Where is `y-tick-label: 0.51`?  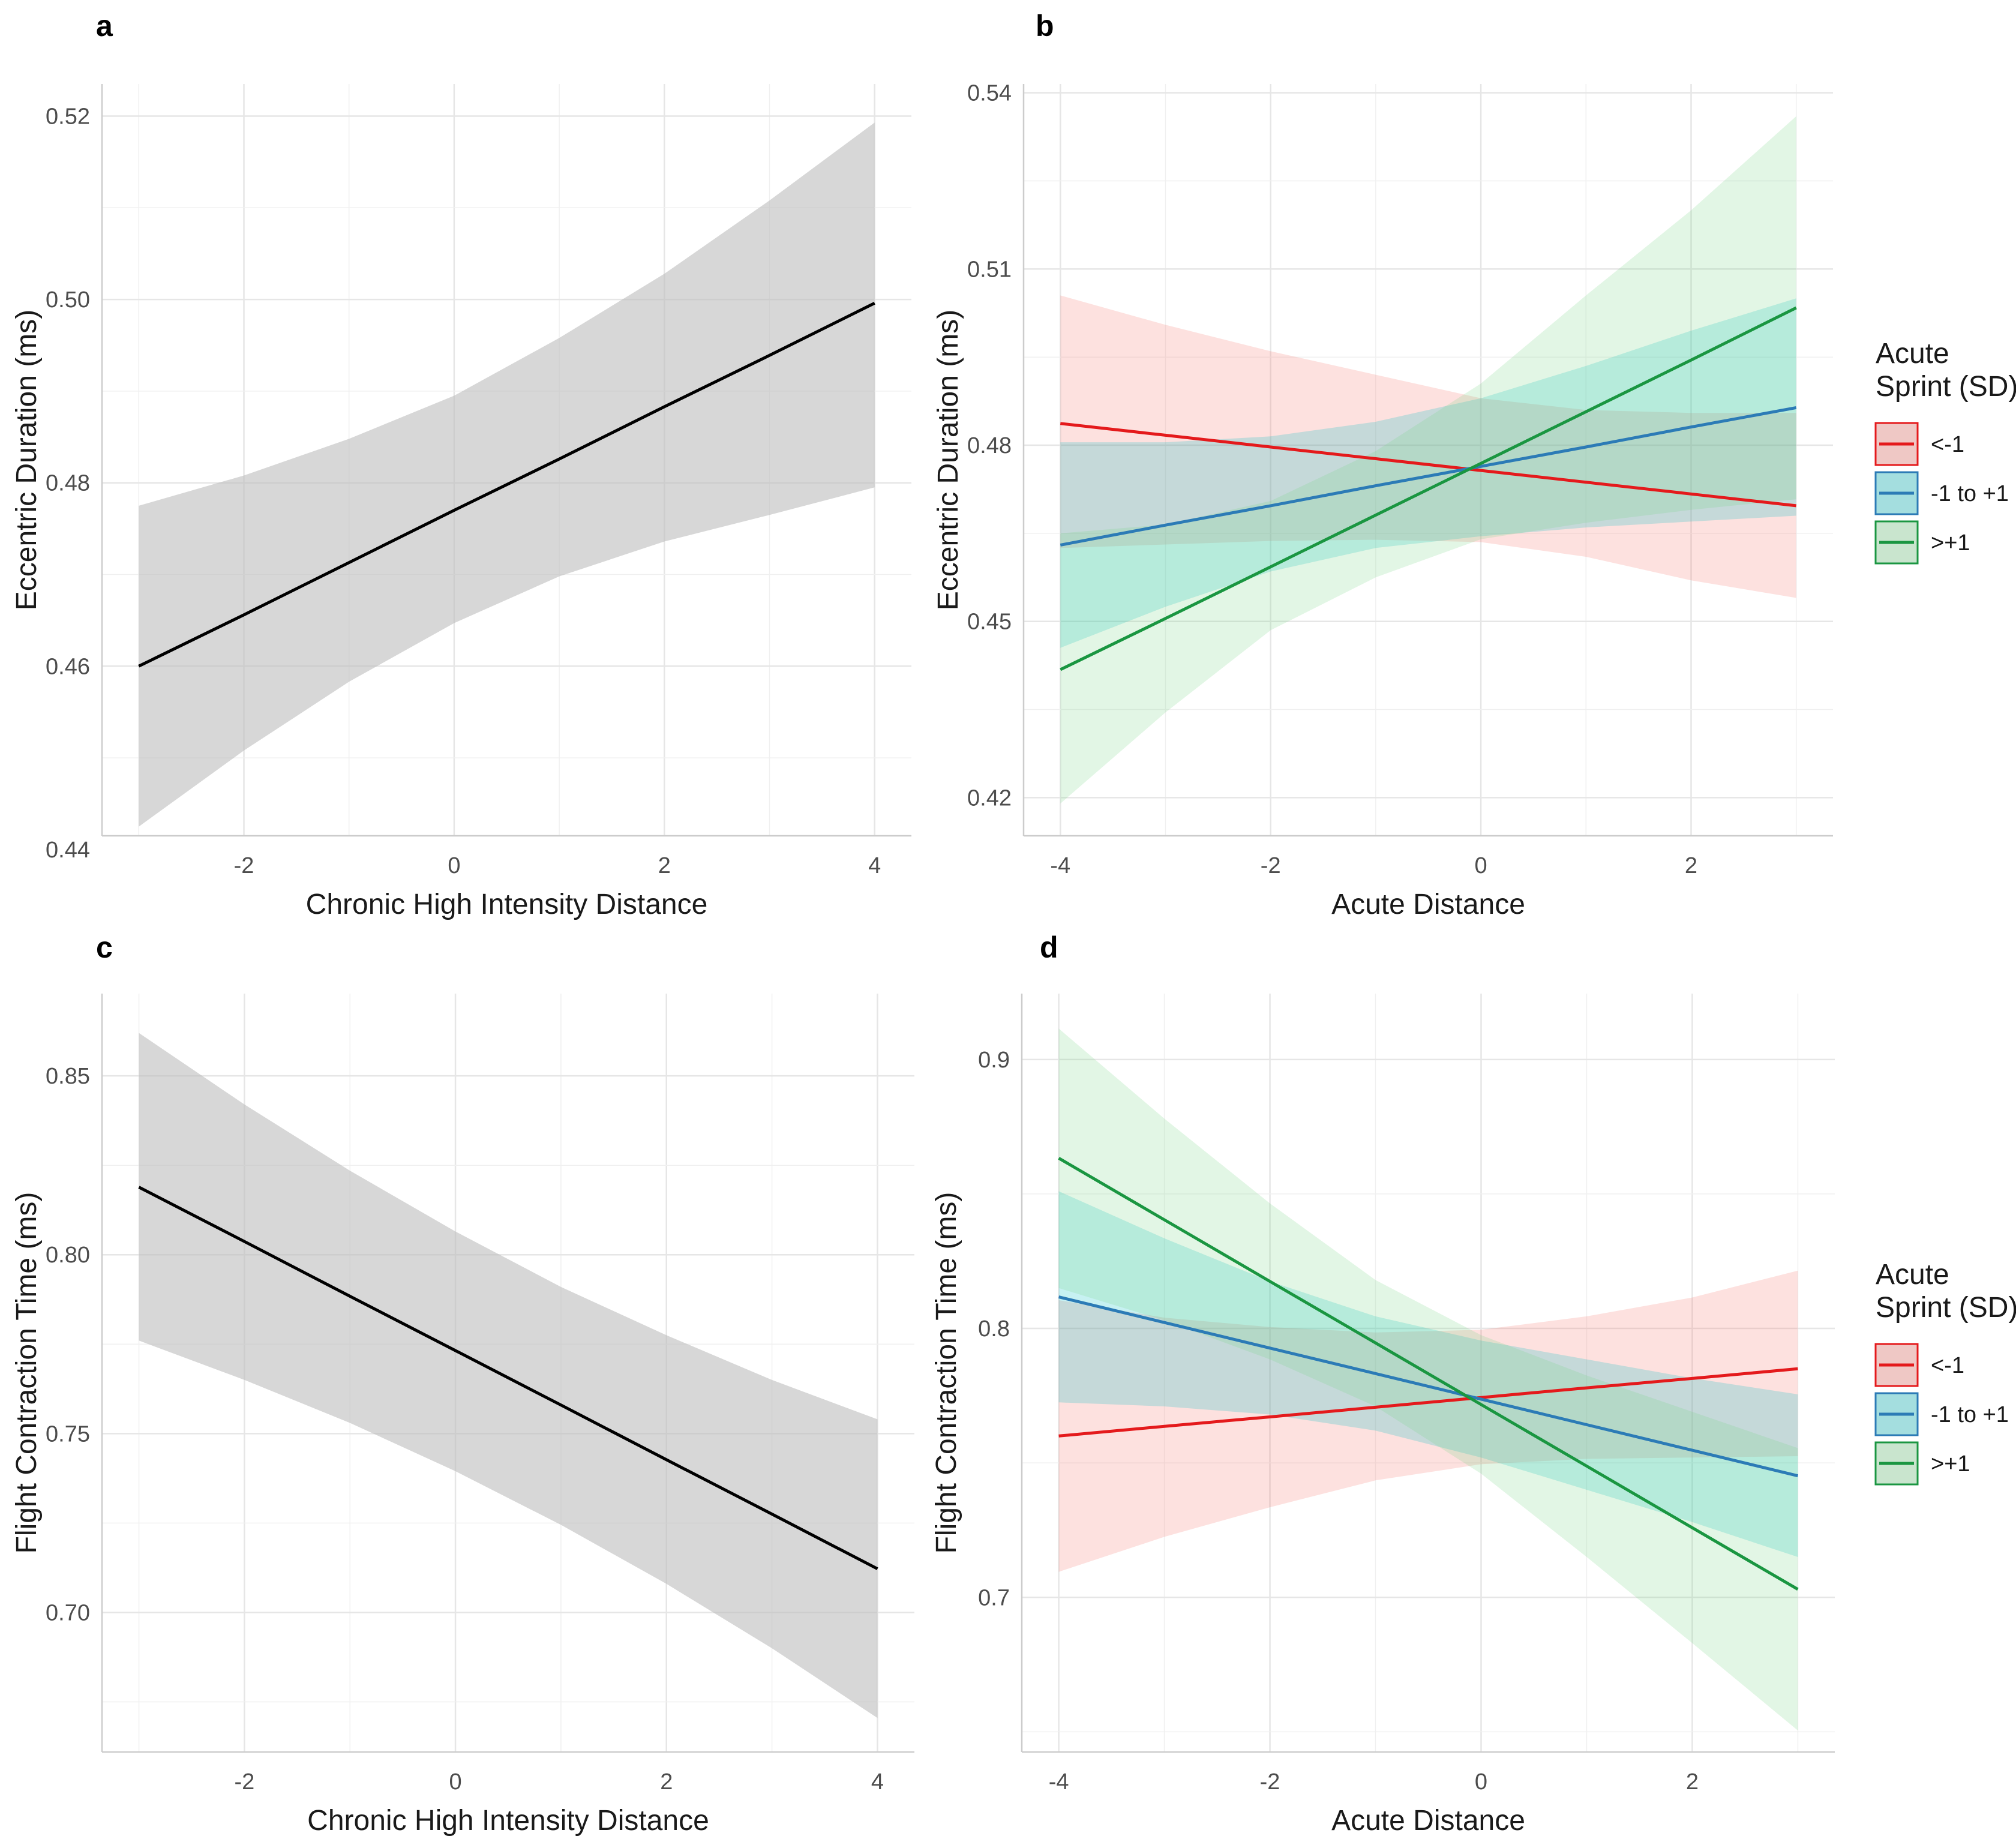
y-tick-label: 0.51 is located at coordinates (989, 269).